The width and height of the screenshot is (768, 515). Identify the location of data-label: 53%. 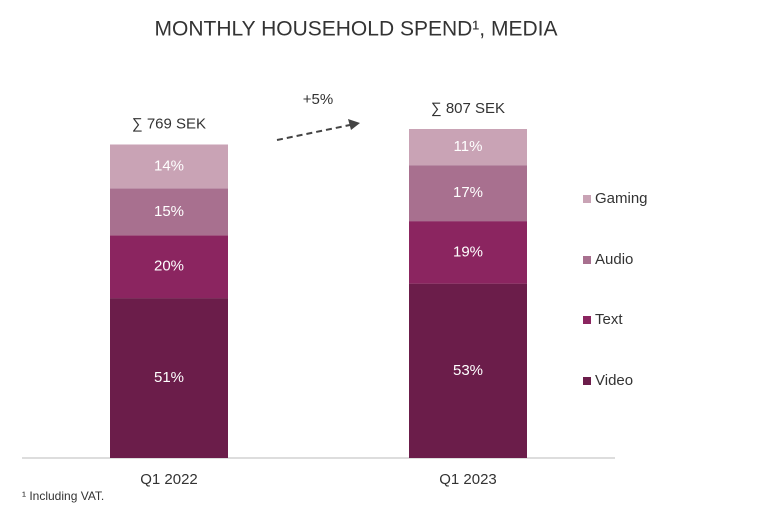
(468, 370).